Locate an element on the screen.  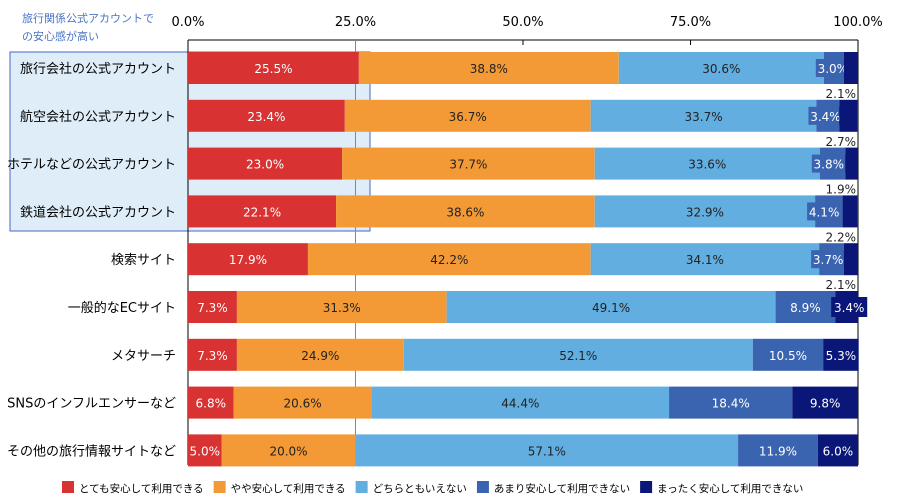
category-label: 一般的なECサイト is located at coordinates (122, 308).